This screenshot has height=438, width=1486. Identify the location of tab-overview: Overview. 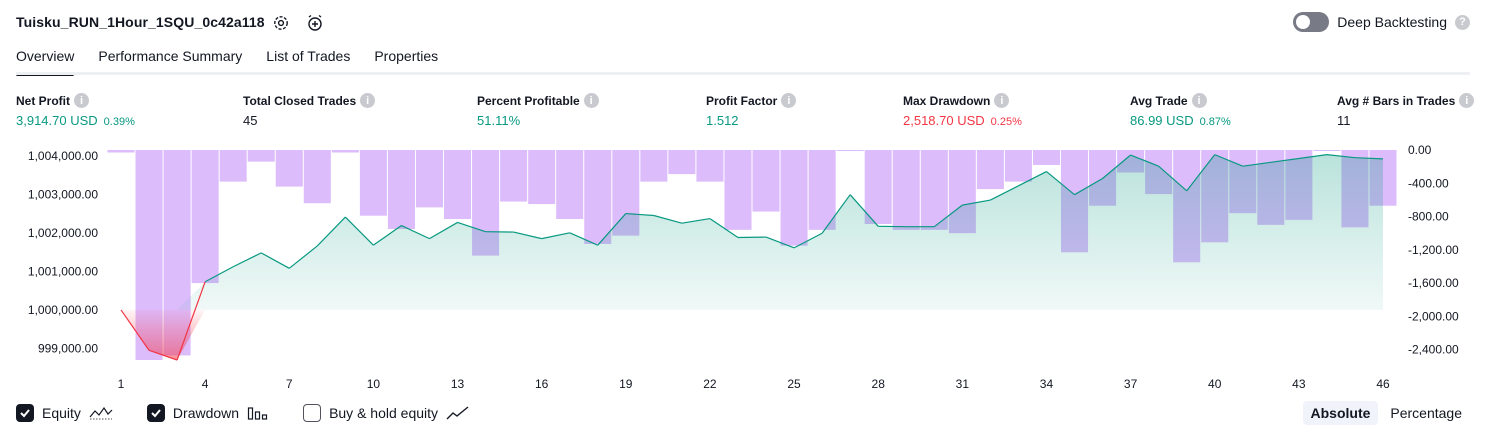
(45, 62).